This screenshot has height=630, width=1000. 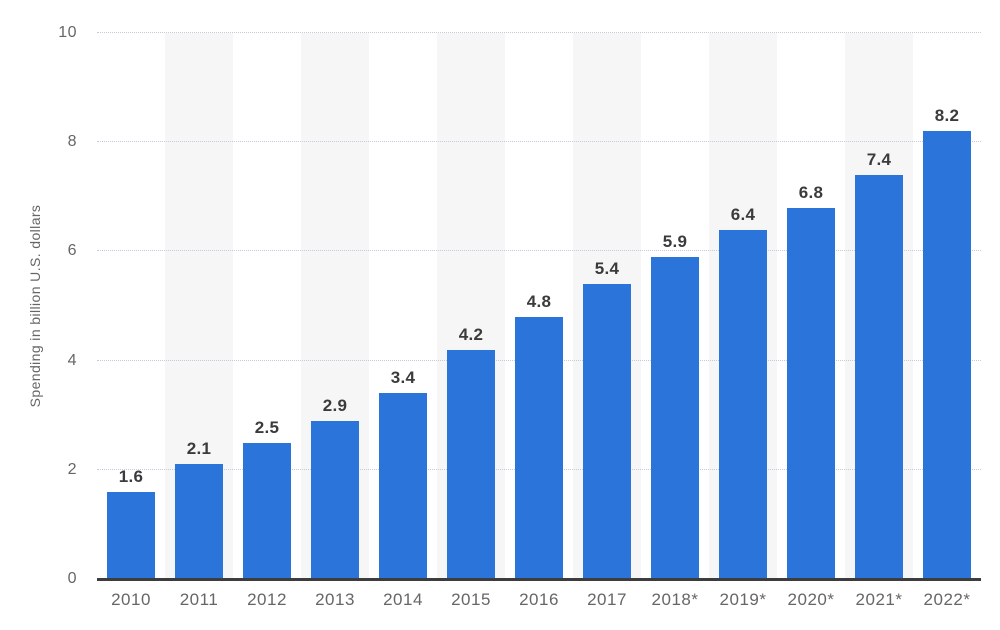 What do you see at coordinates (879, 599) in the screenshot?
I see `x-tick-label: 2021*` at bounding box center [879, 599].